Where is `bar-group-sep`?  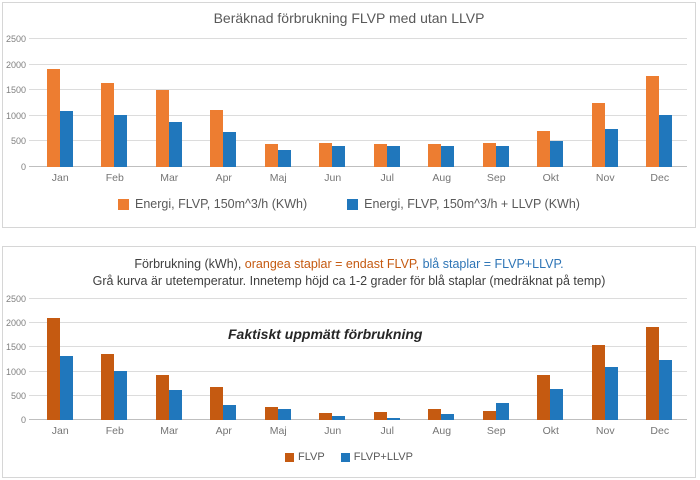 bar-group-sep is located at coordinates (496, 359).